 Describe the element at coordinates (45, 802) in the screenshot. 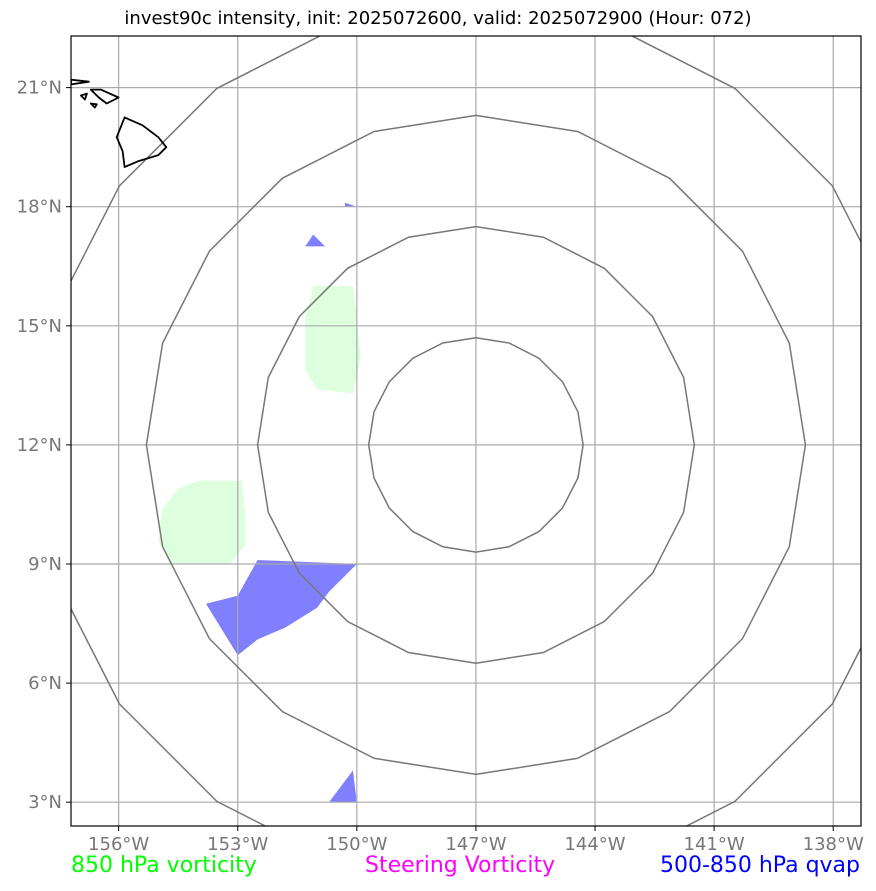

I see `y-tick-label: 3°N` at that location.